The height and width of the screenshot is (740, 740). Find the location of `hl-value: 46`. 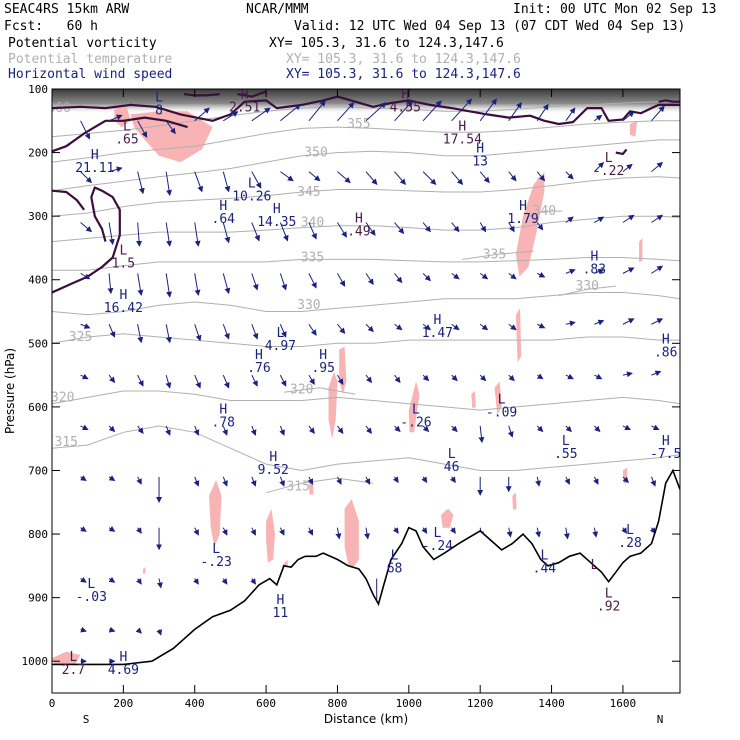

hl-value: 46 is located at coordinates (452, 467).